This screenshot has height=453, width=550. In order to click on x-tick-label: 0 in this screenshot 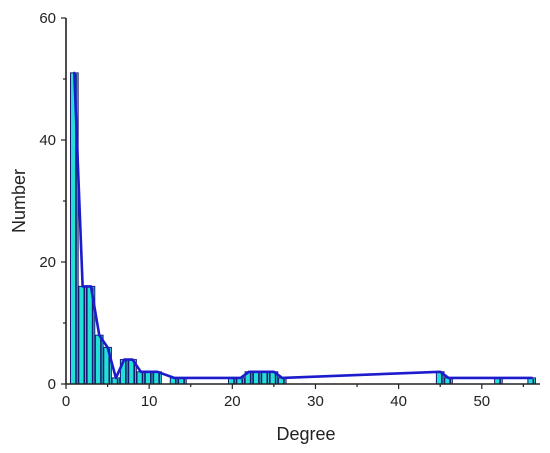, I will do `click(66, 401)`.